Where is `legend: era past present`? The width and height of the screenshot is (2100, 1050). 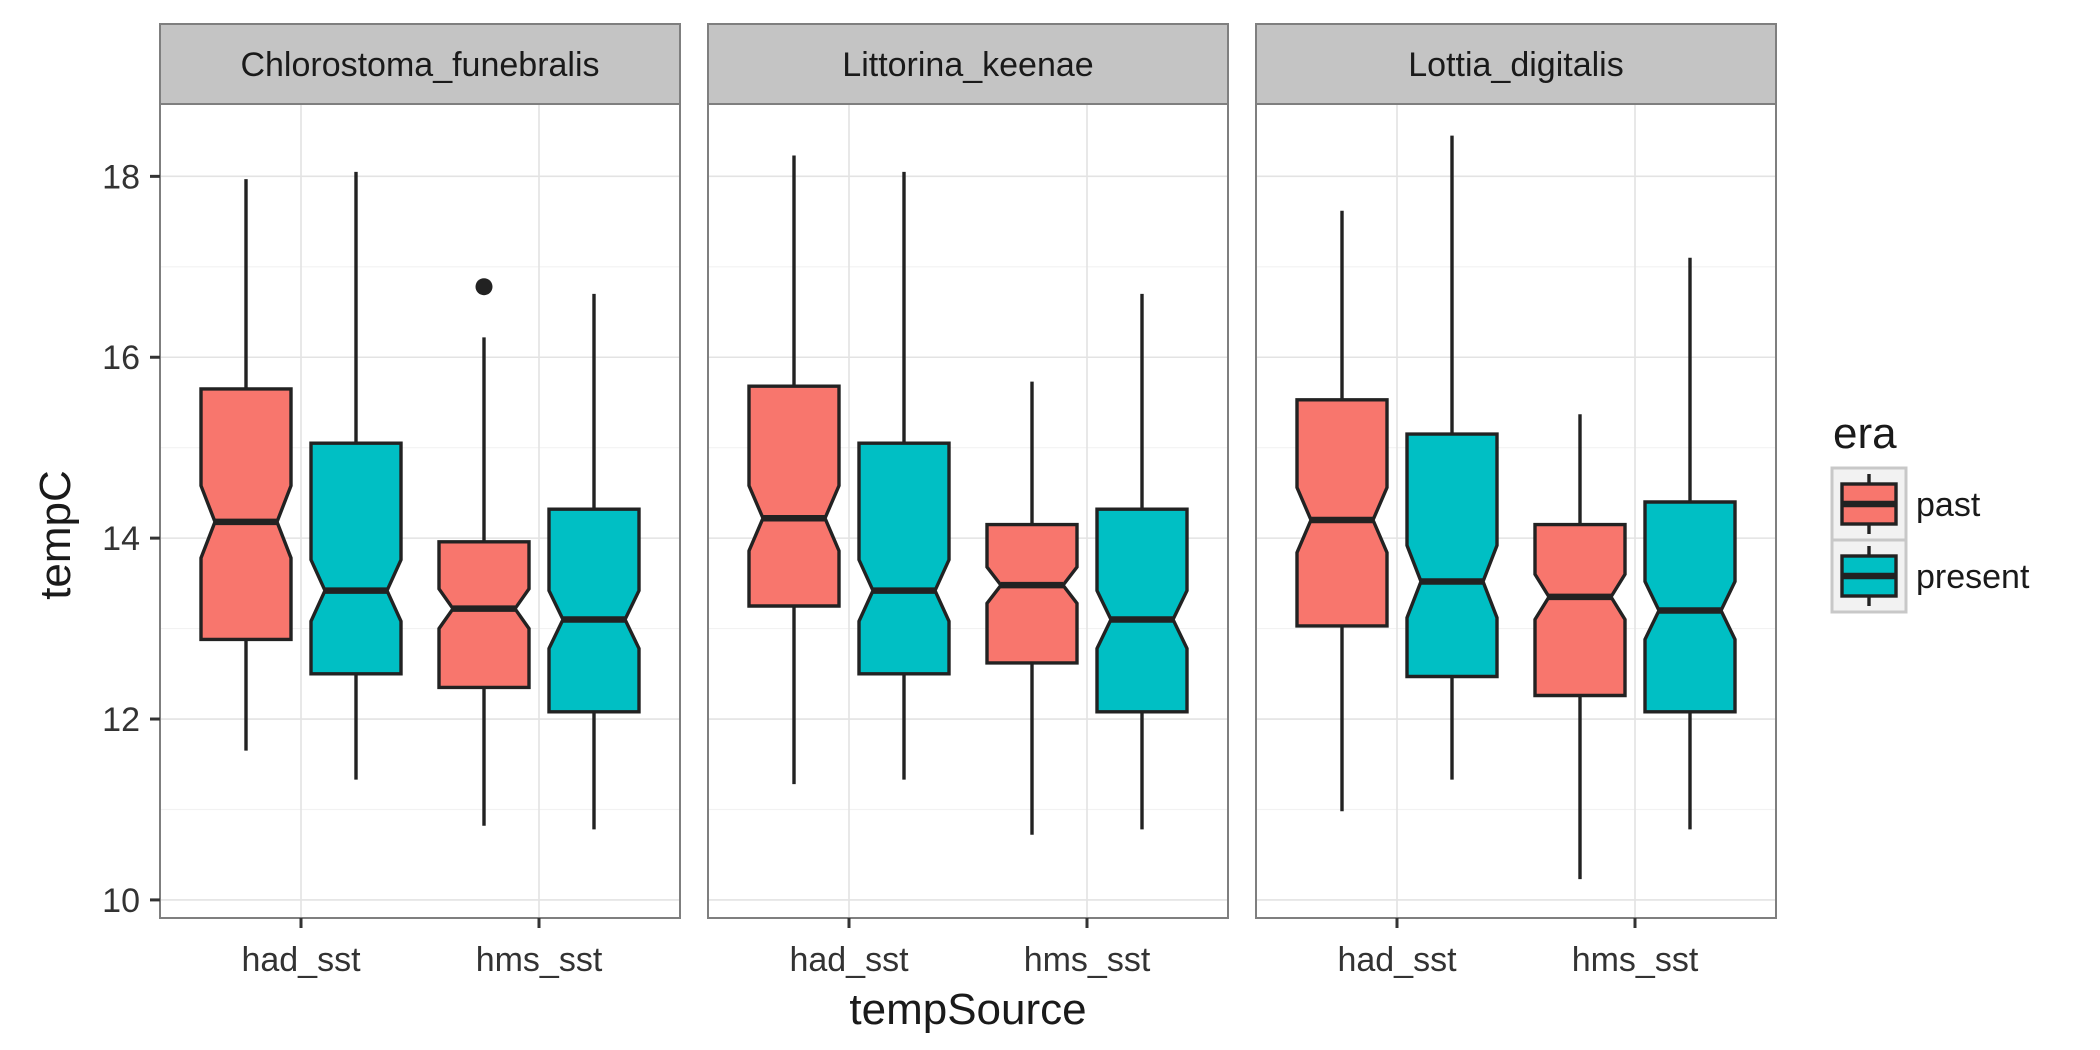
legend: era past present is located at coordinates (1930, 511).